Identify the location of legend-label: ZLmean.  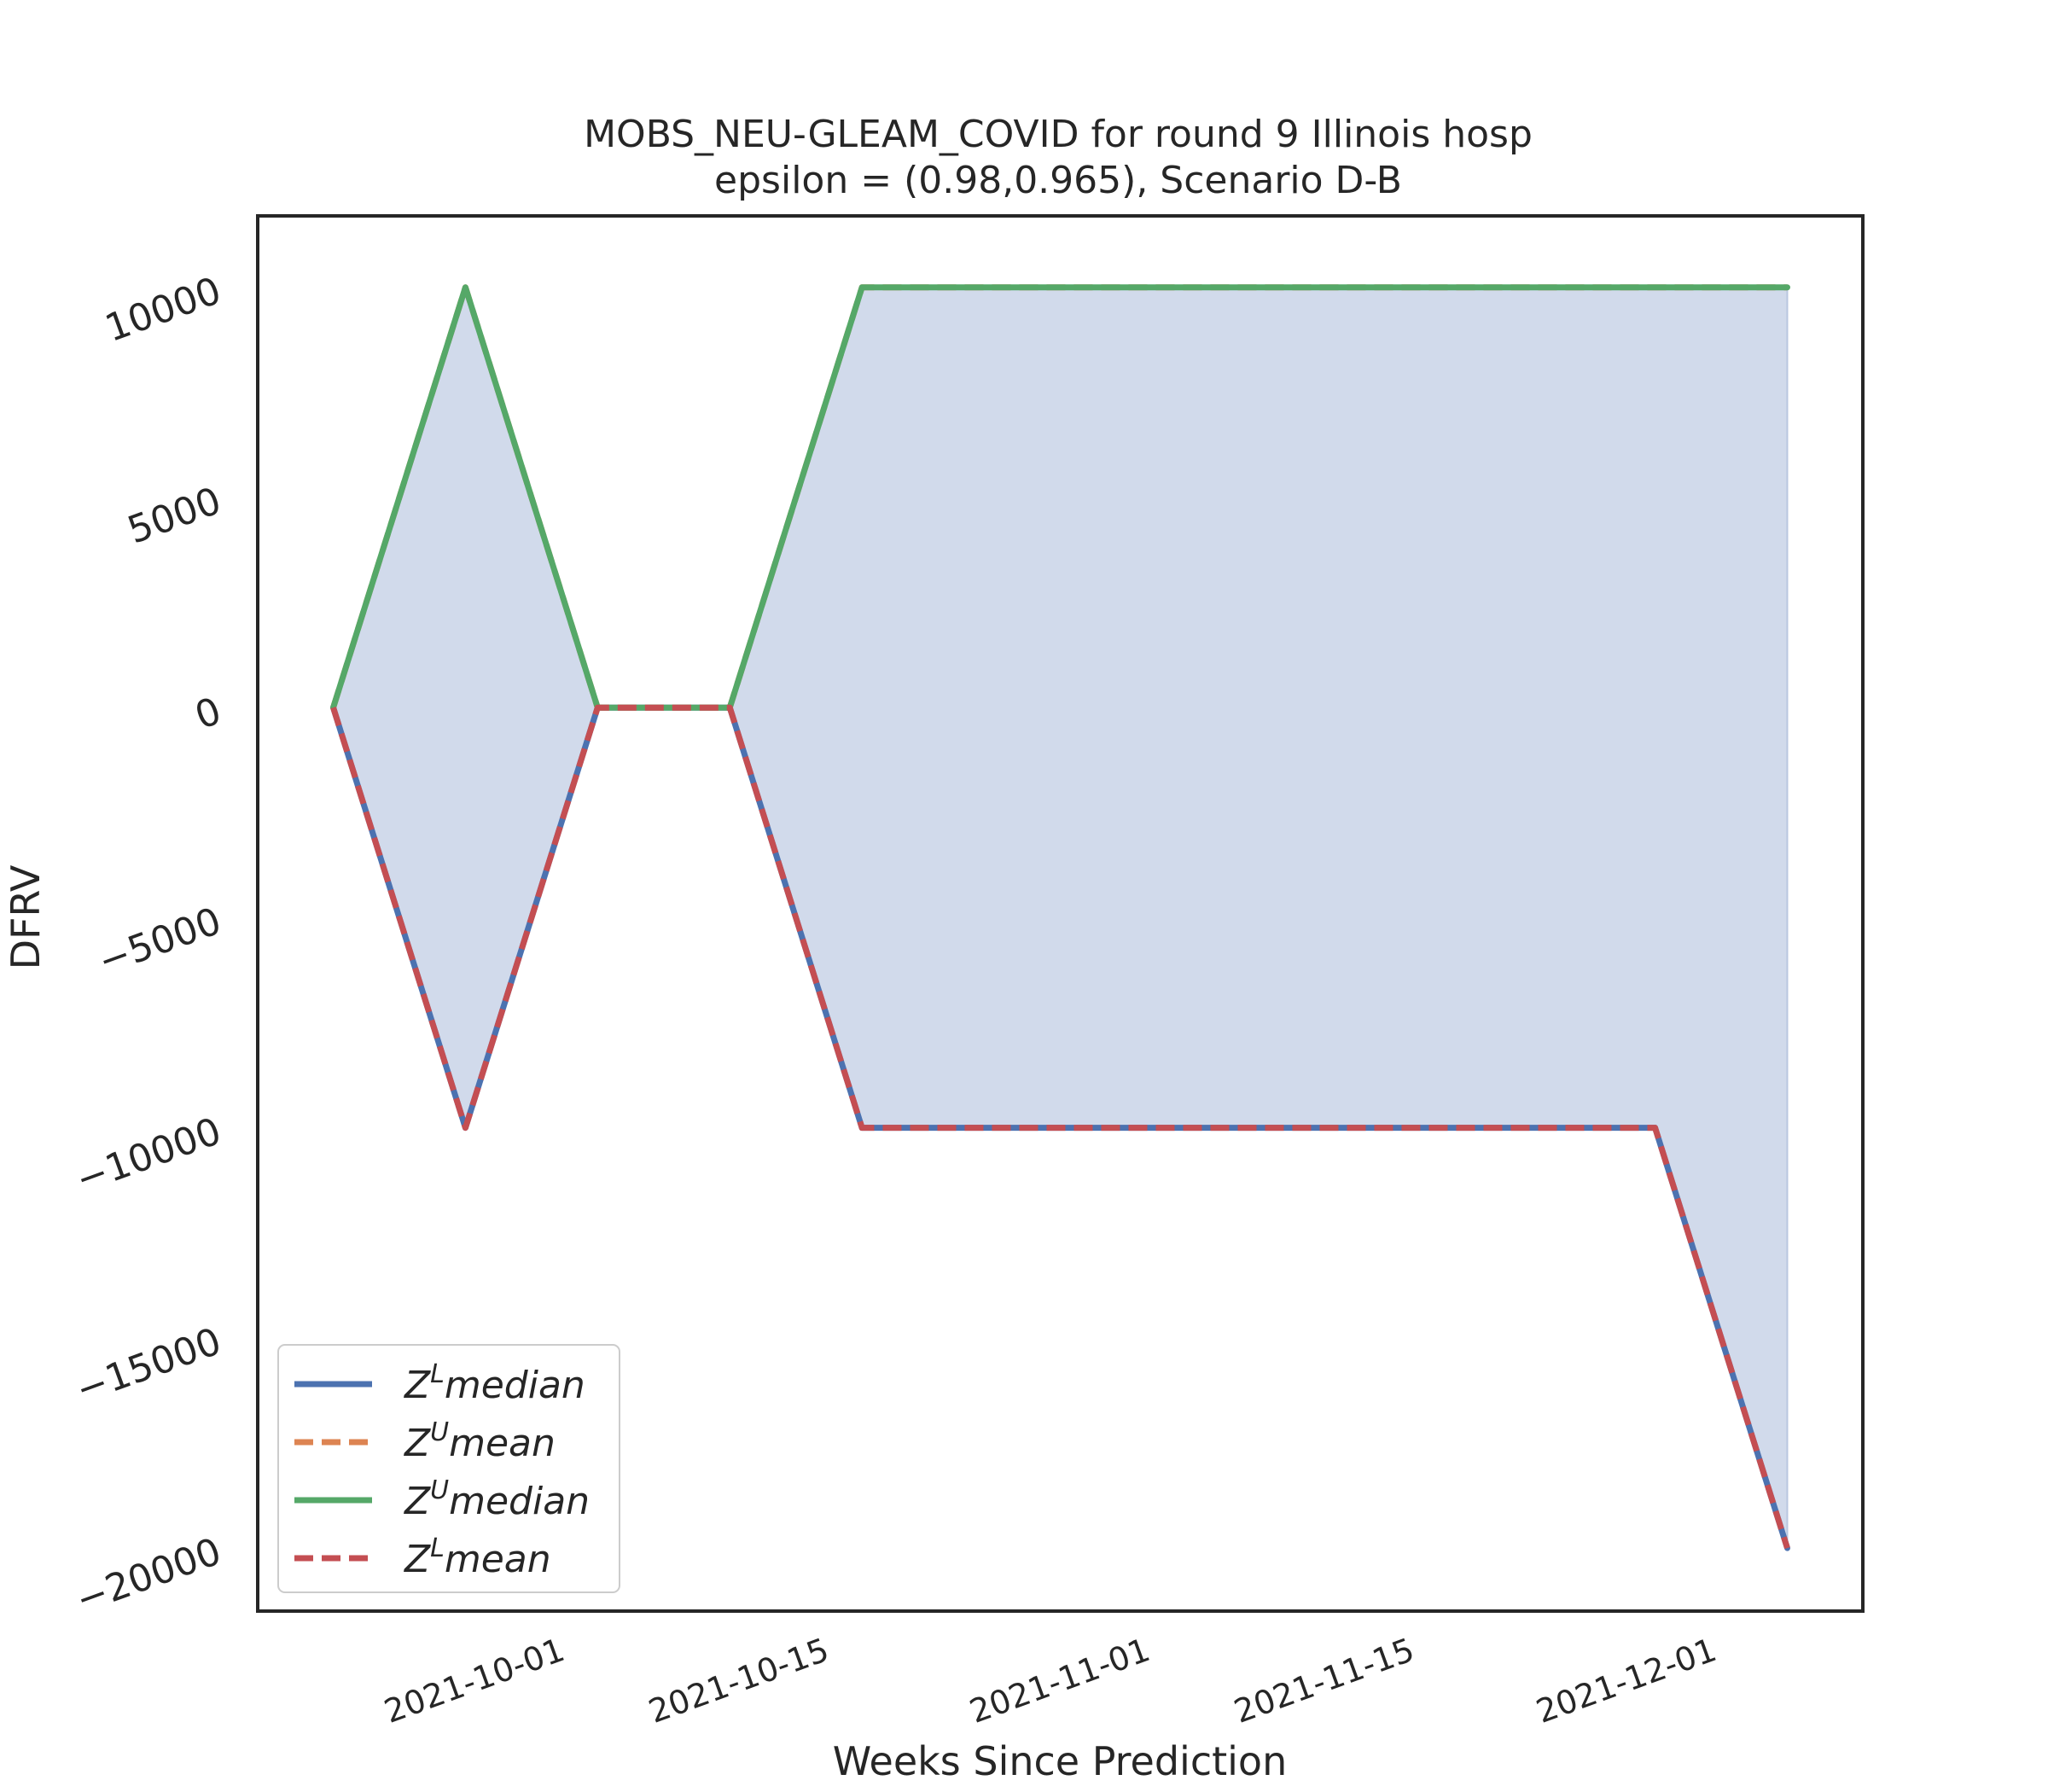
(478, 1557).